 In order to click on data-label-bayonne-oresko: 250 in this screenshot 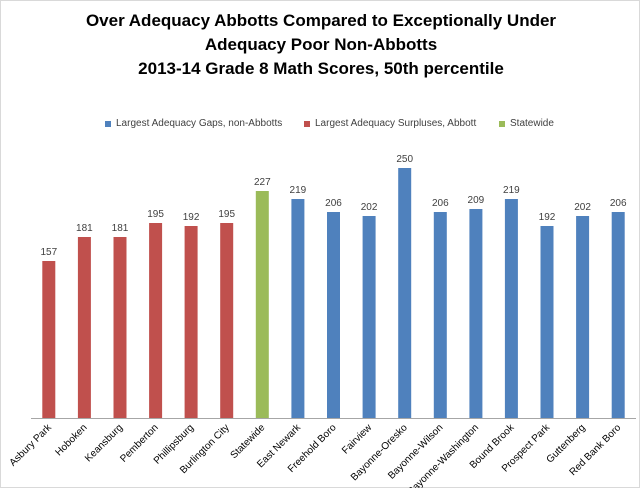, I will do `click(404, 159)`.